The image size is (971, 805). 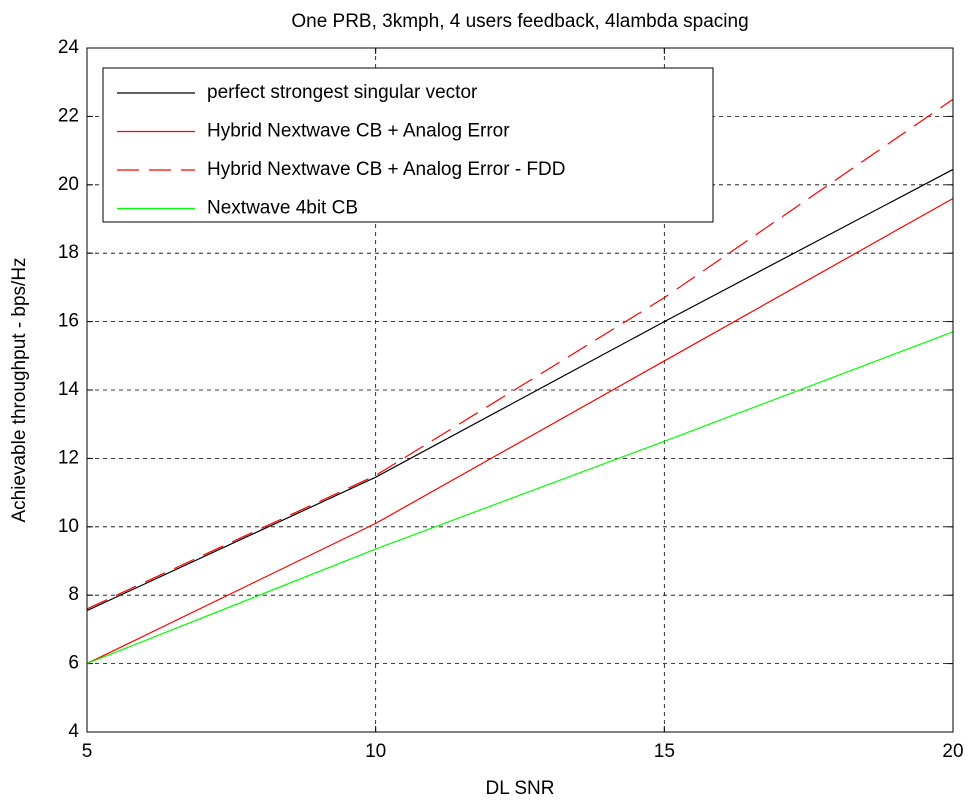 What do you see at coordinates (69, 389) in the screenshot?
I see `y-tick-label: 14` at bounding box center [69, 389].